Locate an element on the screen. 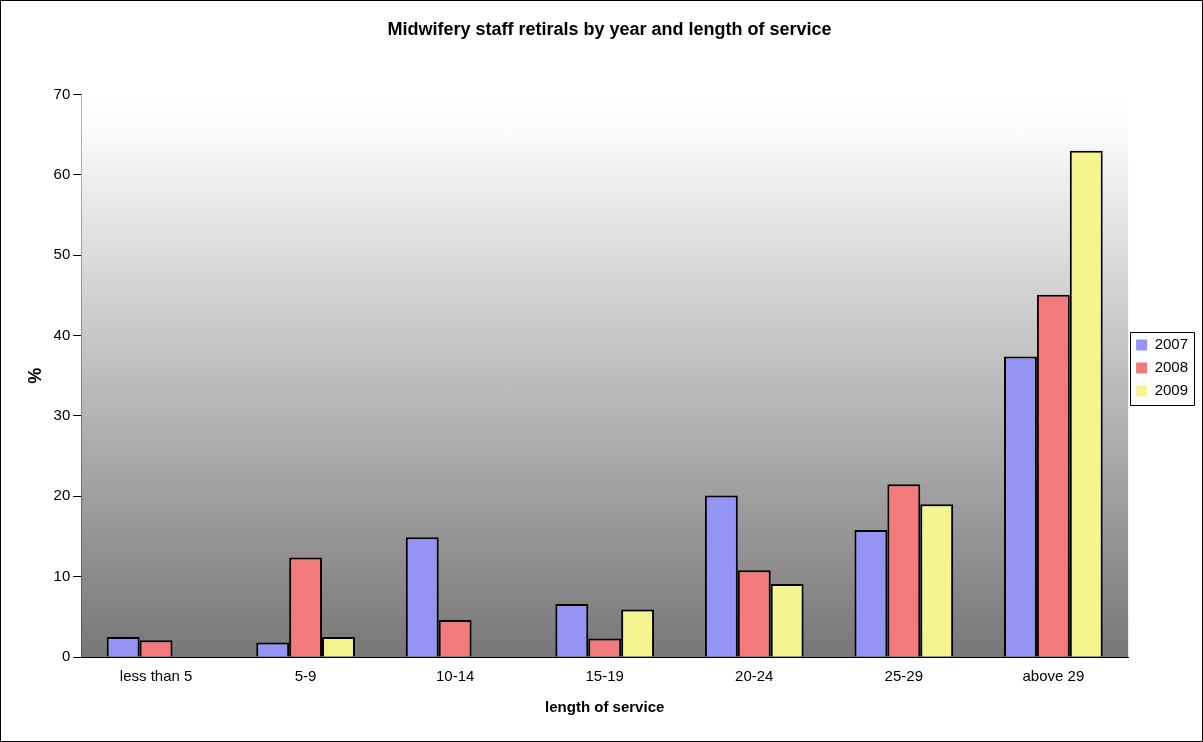 This screenshot has height=742, width=1203. x-tick-label: 10-14 is located at coordinates (455, 676).